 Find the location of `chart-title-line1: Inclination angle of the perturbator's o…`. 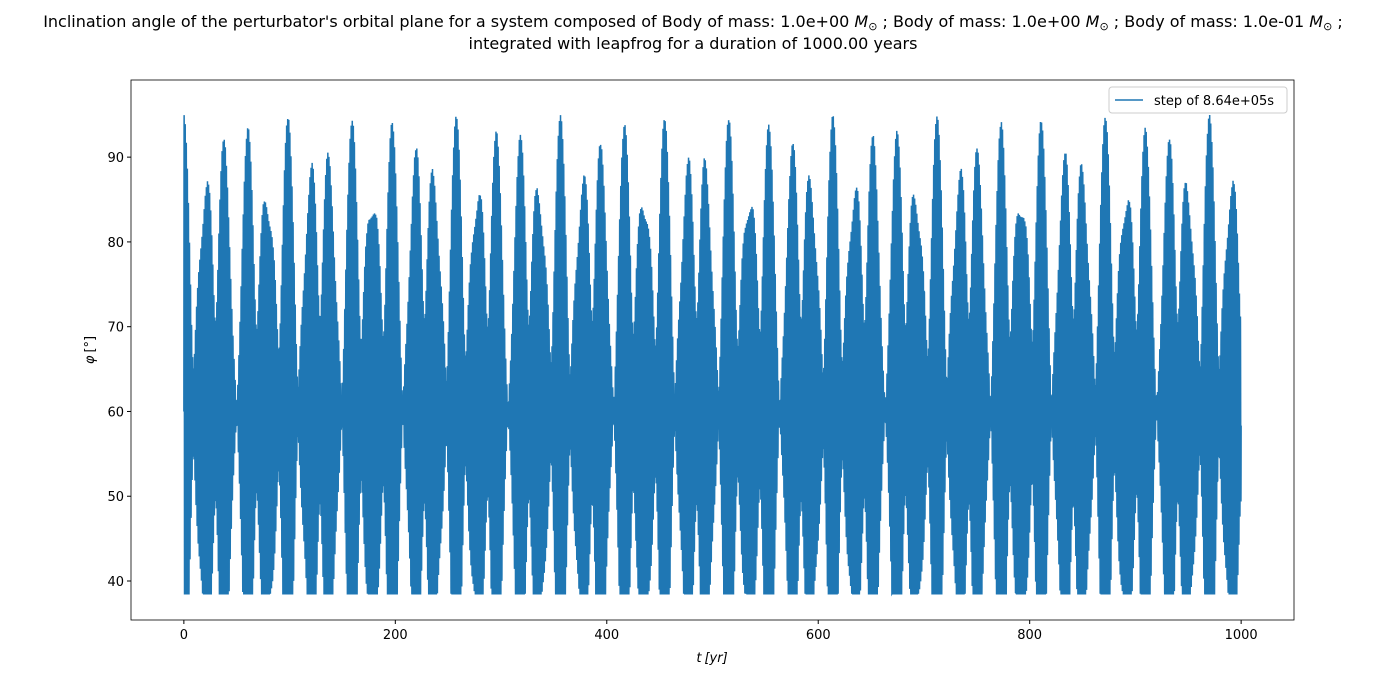

chart-title-line1: Inclination angle of the perturbator's o… is located at coordinates (693, 22).